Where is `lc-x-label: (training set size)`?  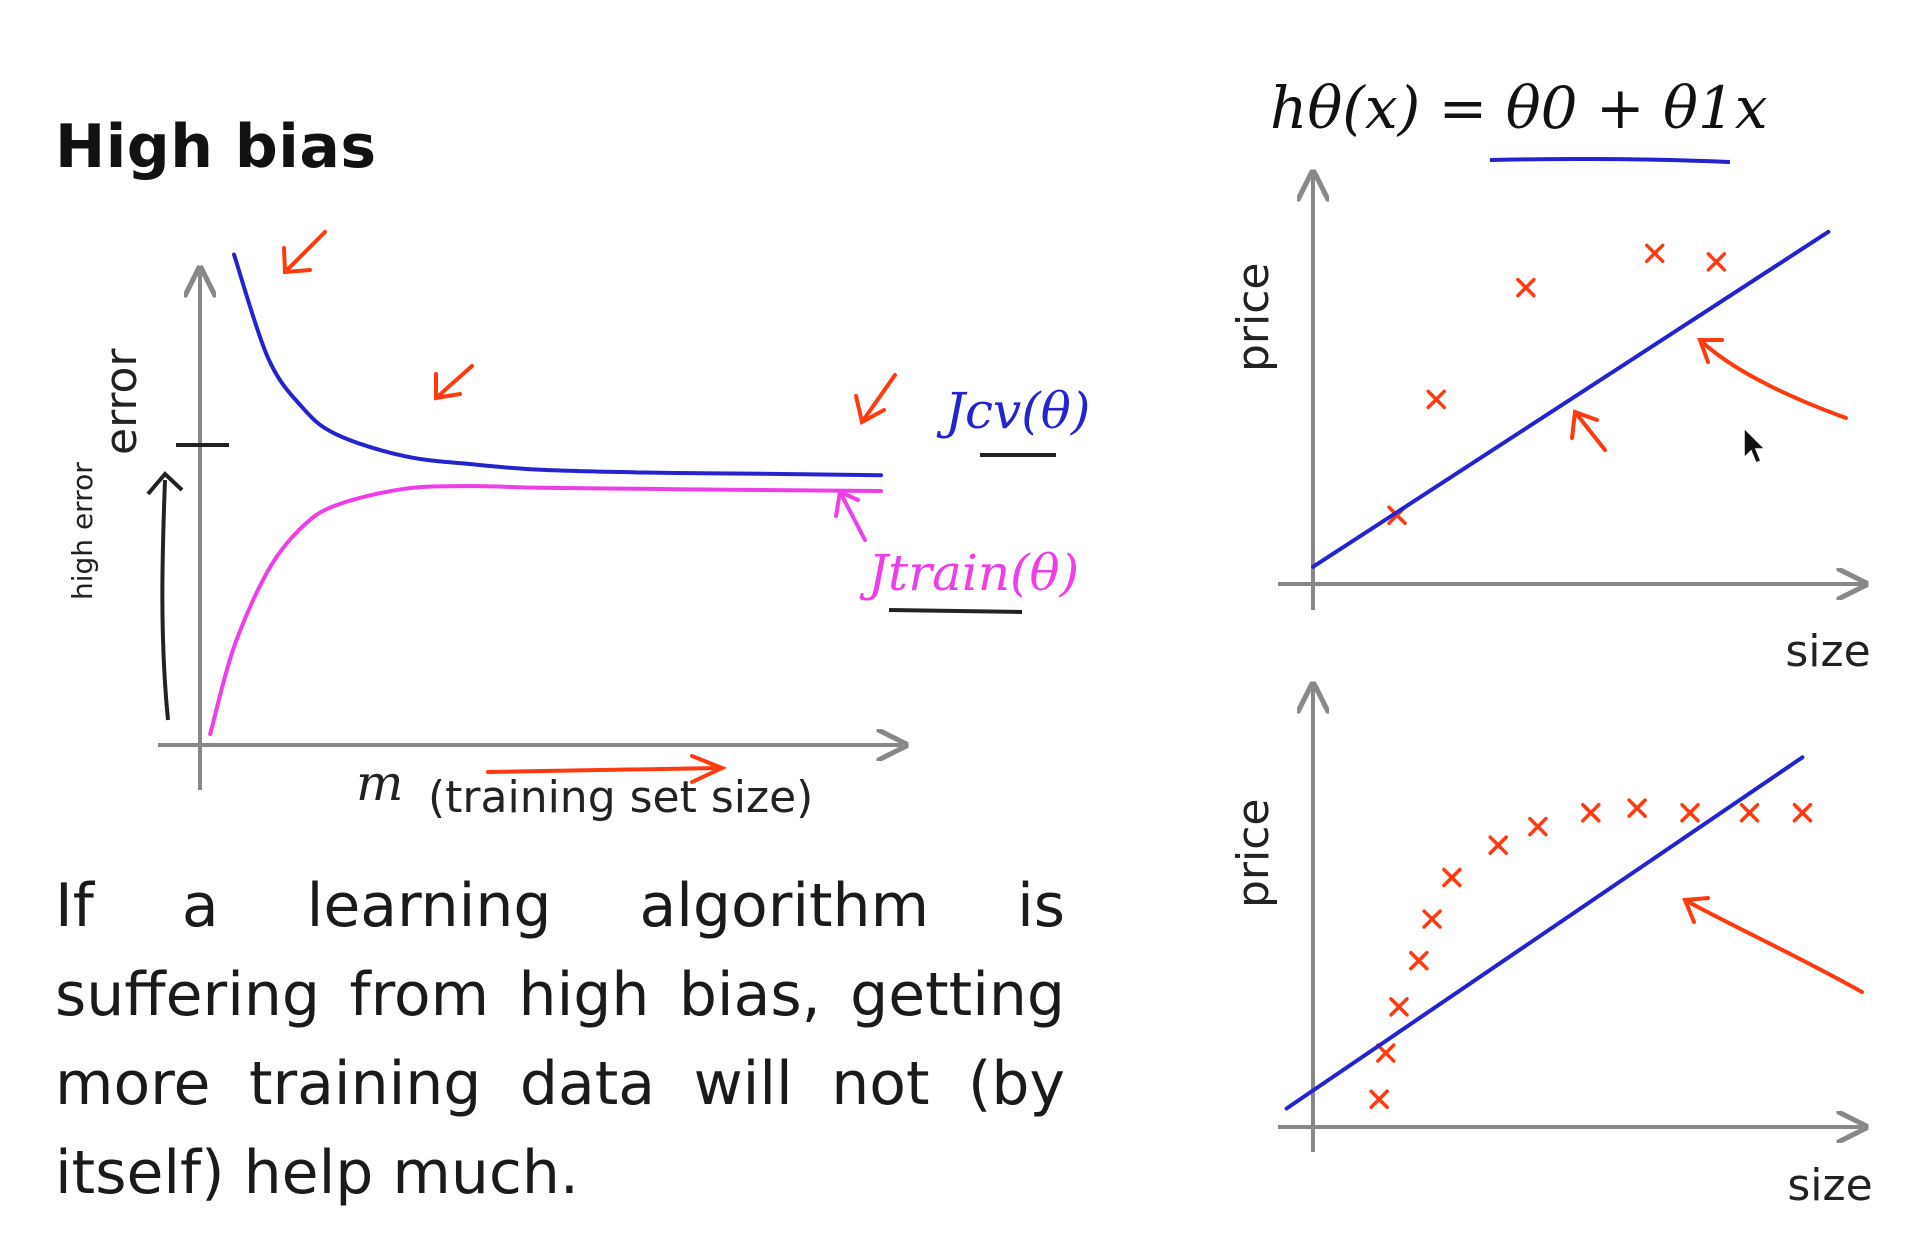 lc-x-label: (training set size) is located at coordinates (620, 797).